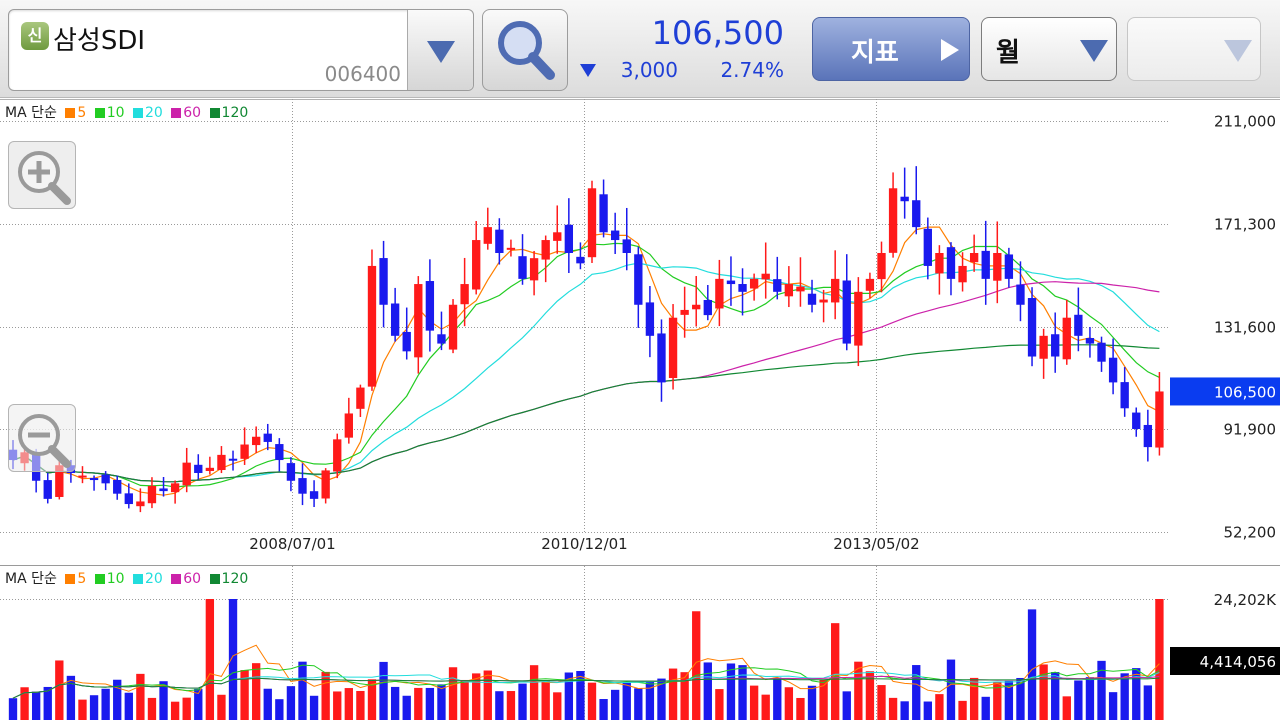  What do you see at coordinates (42, 438) in the screenshot?
I see `zoom-out-button` at bounding box center [42, 438].